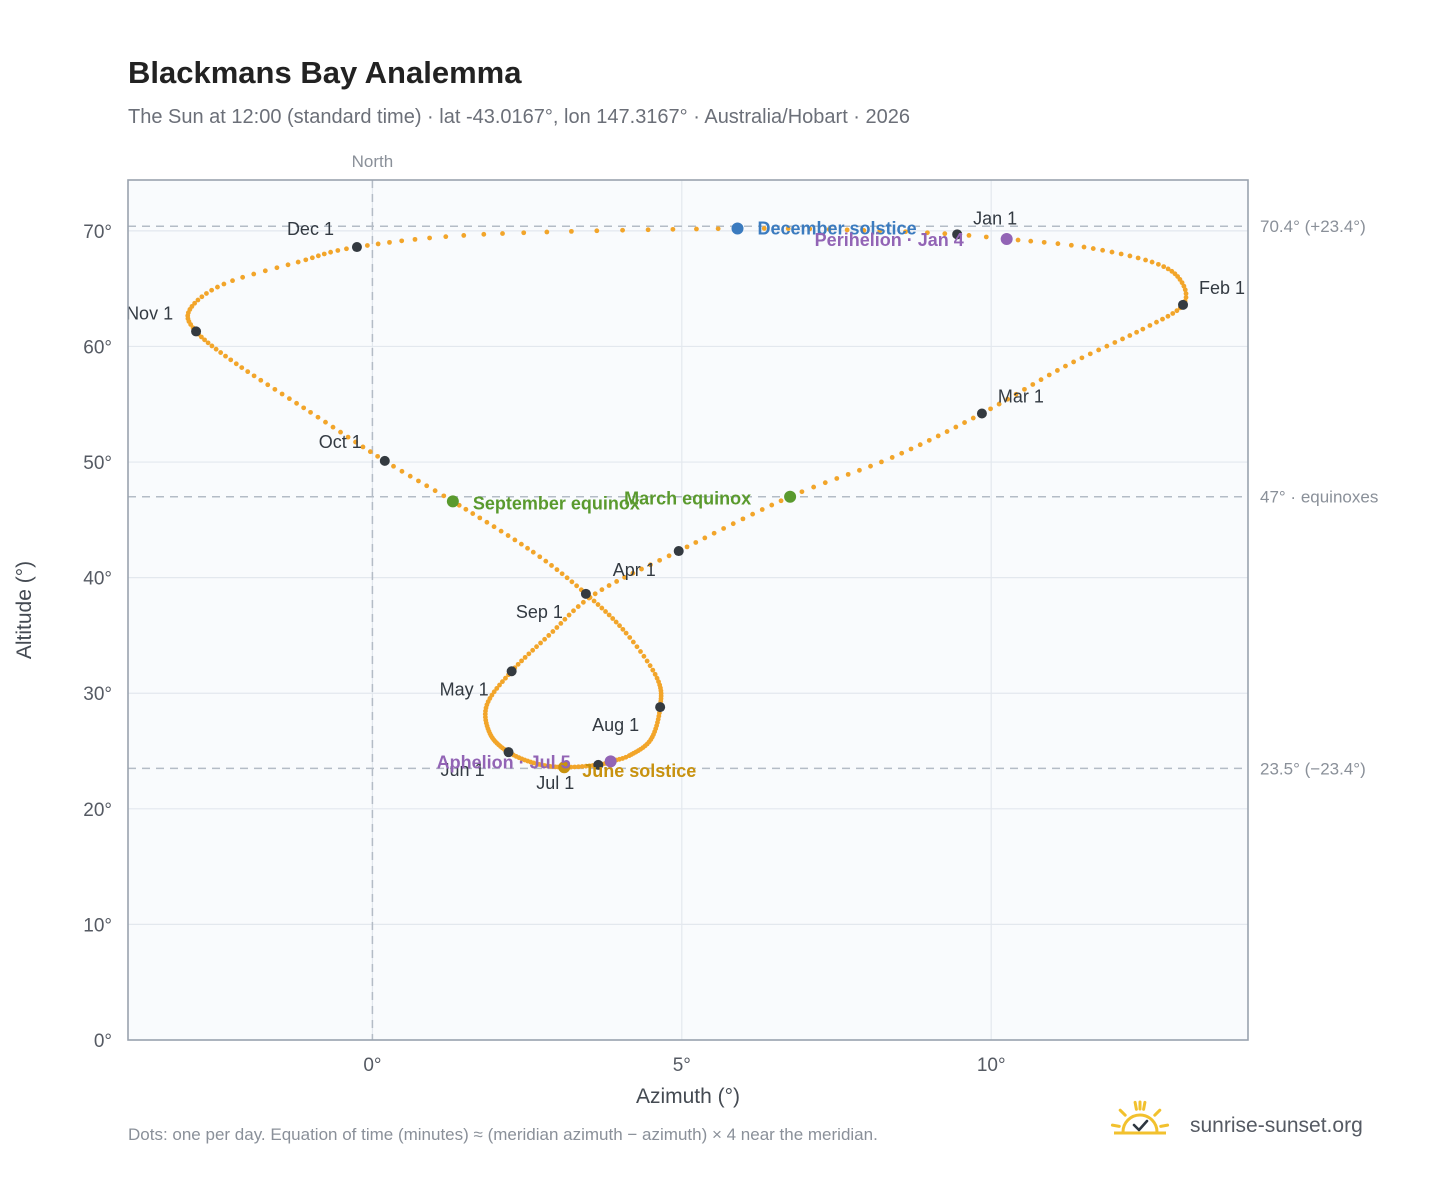  Describe the element at coordinates (790, 496) in the screenshot. I see `event-marker` at that location.